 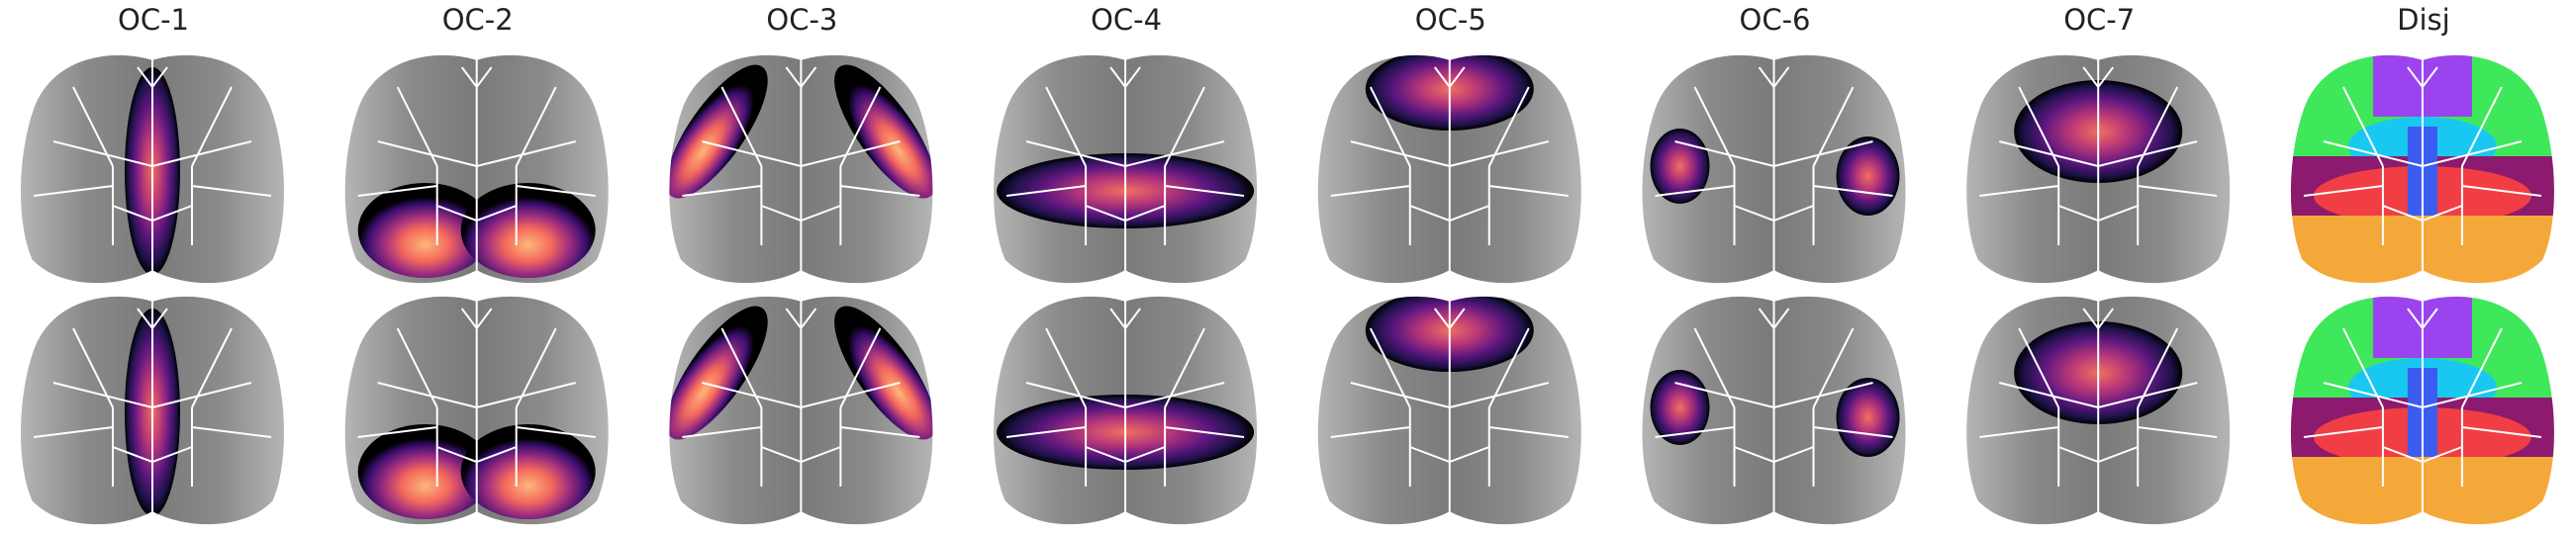 What do you see at coordinates (478, 20) in the screenshot?
I see `panel-title: OC-2` at bounding box center [478, 20].